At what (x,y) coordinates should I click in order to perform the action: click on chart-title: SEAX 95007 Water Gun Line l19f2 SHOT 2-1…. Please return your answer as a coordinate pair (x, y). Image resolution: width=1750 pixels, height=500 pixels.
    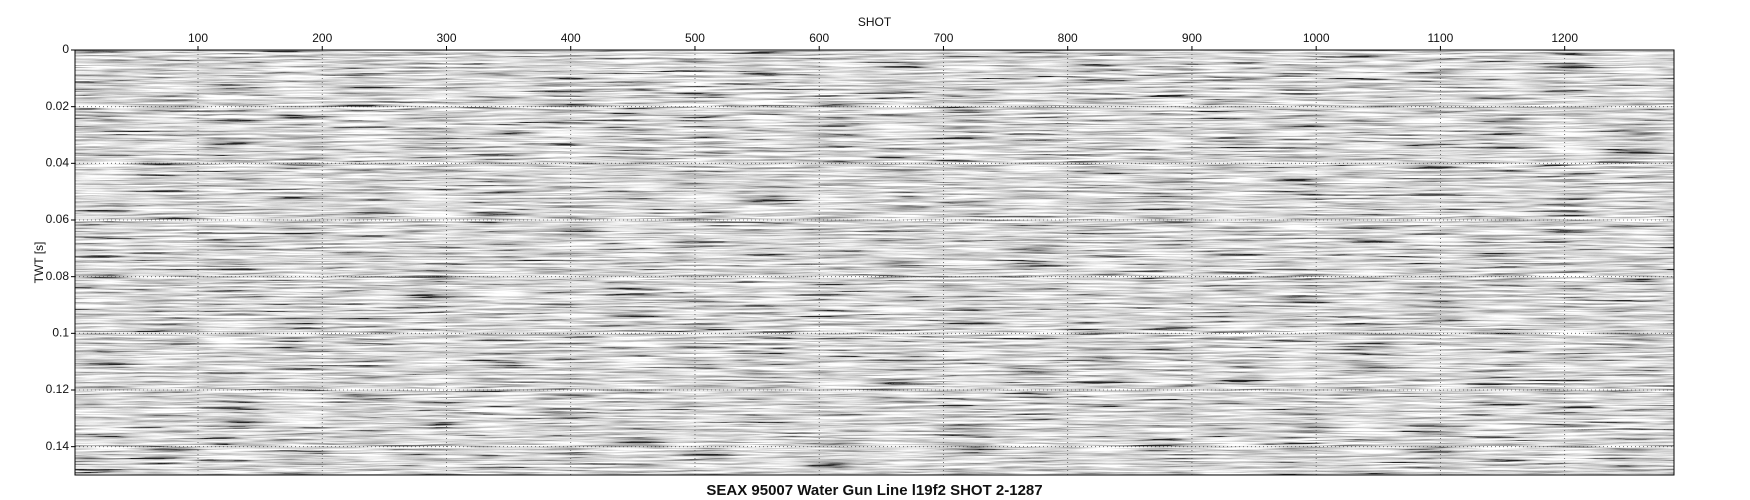
    Looking at the image, I should click on (874, 490).